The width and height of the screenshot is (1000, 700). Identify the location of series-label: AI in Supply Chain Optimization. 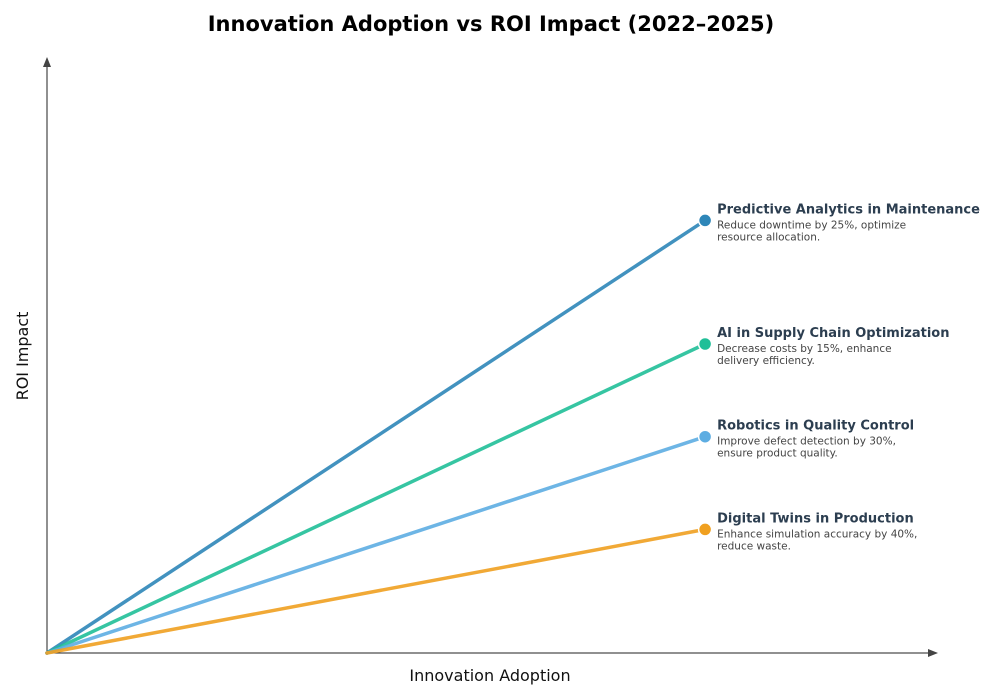
(833, 333).